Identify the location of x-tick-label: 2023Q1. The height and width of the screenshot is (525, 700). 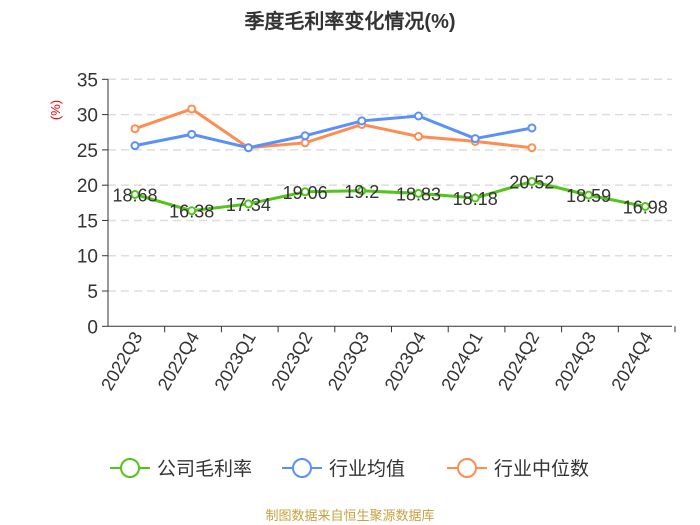
(235, 360).